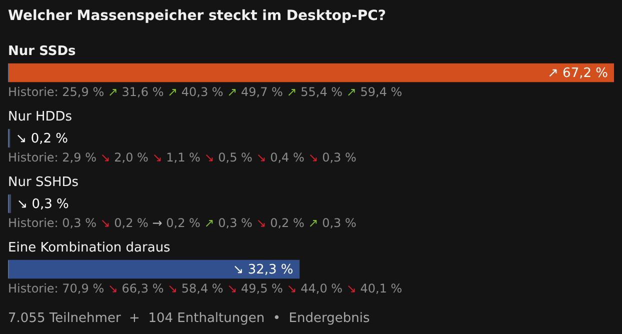 Image resolution: width=622 pixels, height=334 pixels. Describe the element at coordinates (578, 74) in the screenshot. I see `data-label: ↗ 67,2 %` at that location.